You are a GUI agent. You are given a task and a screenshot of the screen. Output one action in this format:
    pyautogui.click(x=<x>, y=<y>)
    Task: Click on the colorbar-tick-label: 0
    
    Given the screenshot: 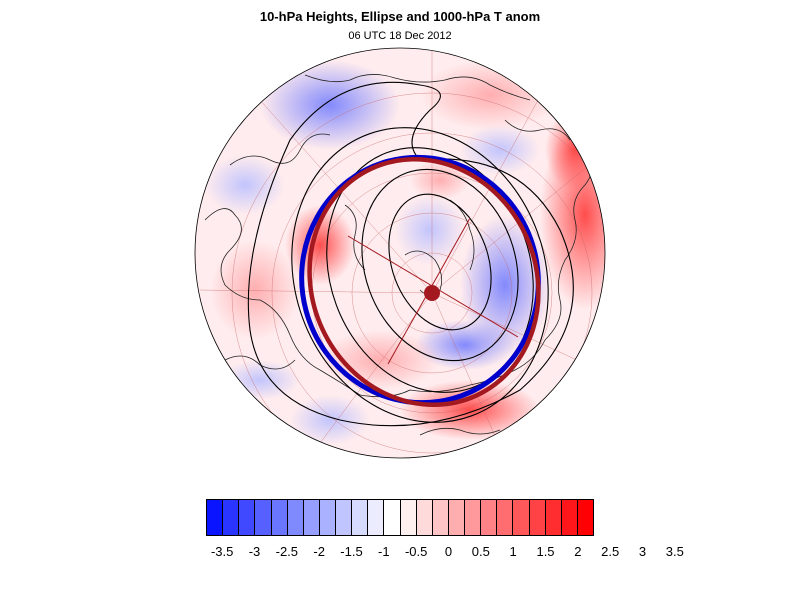 What is the action you would take?
    pyautogui.click(x=448, y=551)
    